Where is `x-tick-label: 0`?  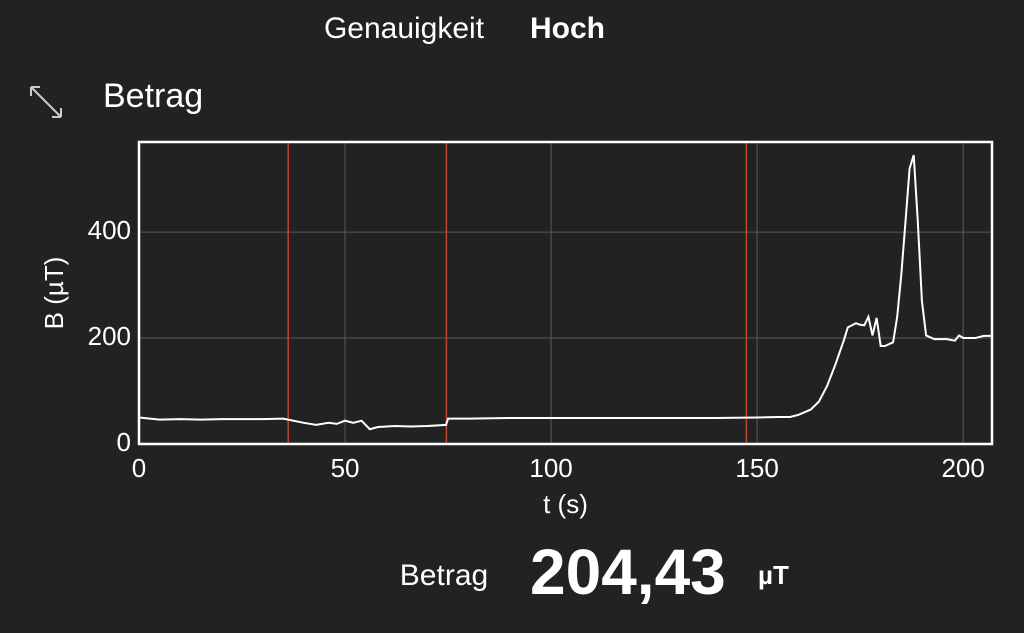 x-tick-label: 0 is located at coordinates (139, 468).